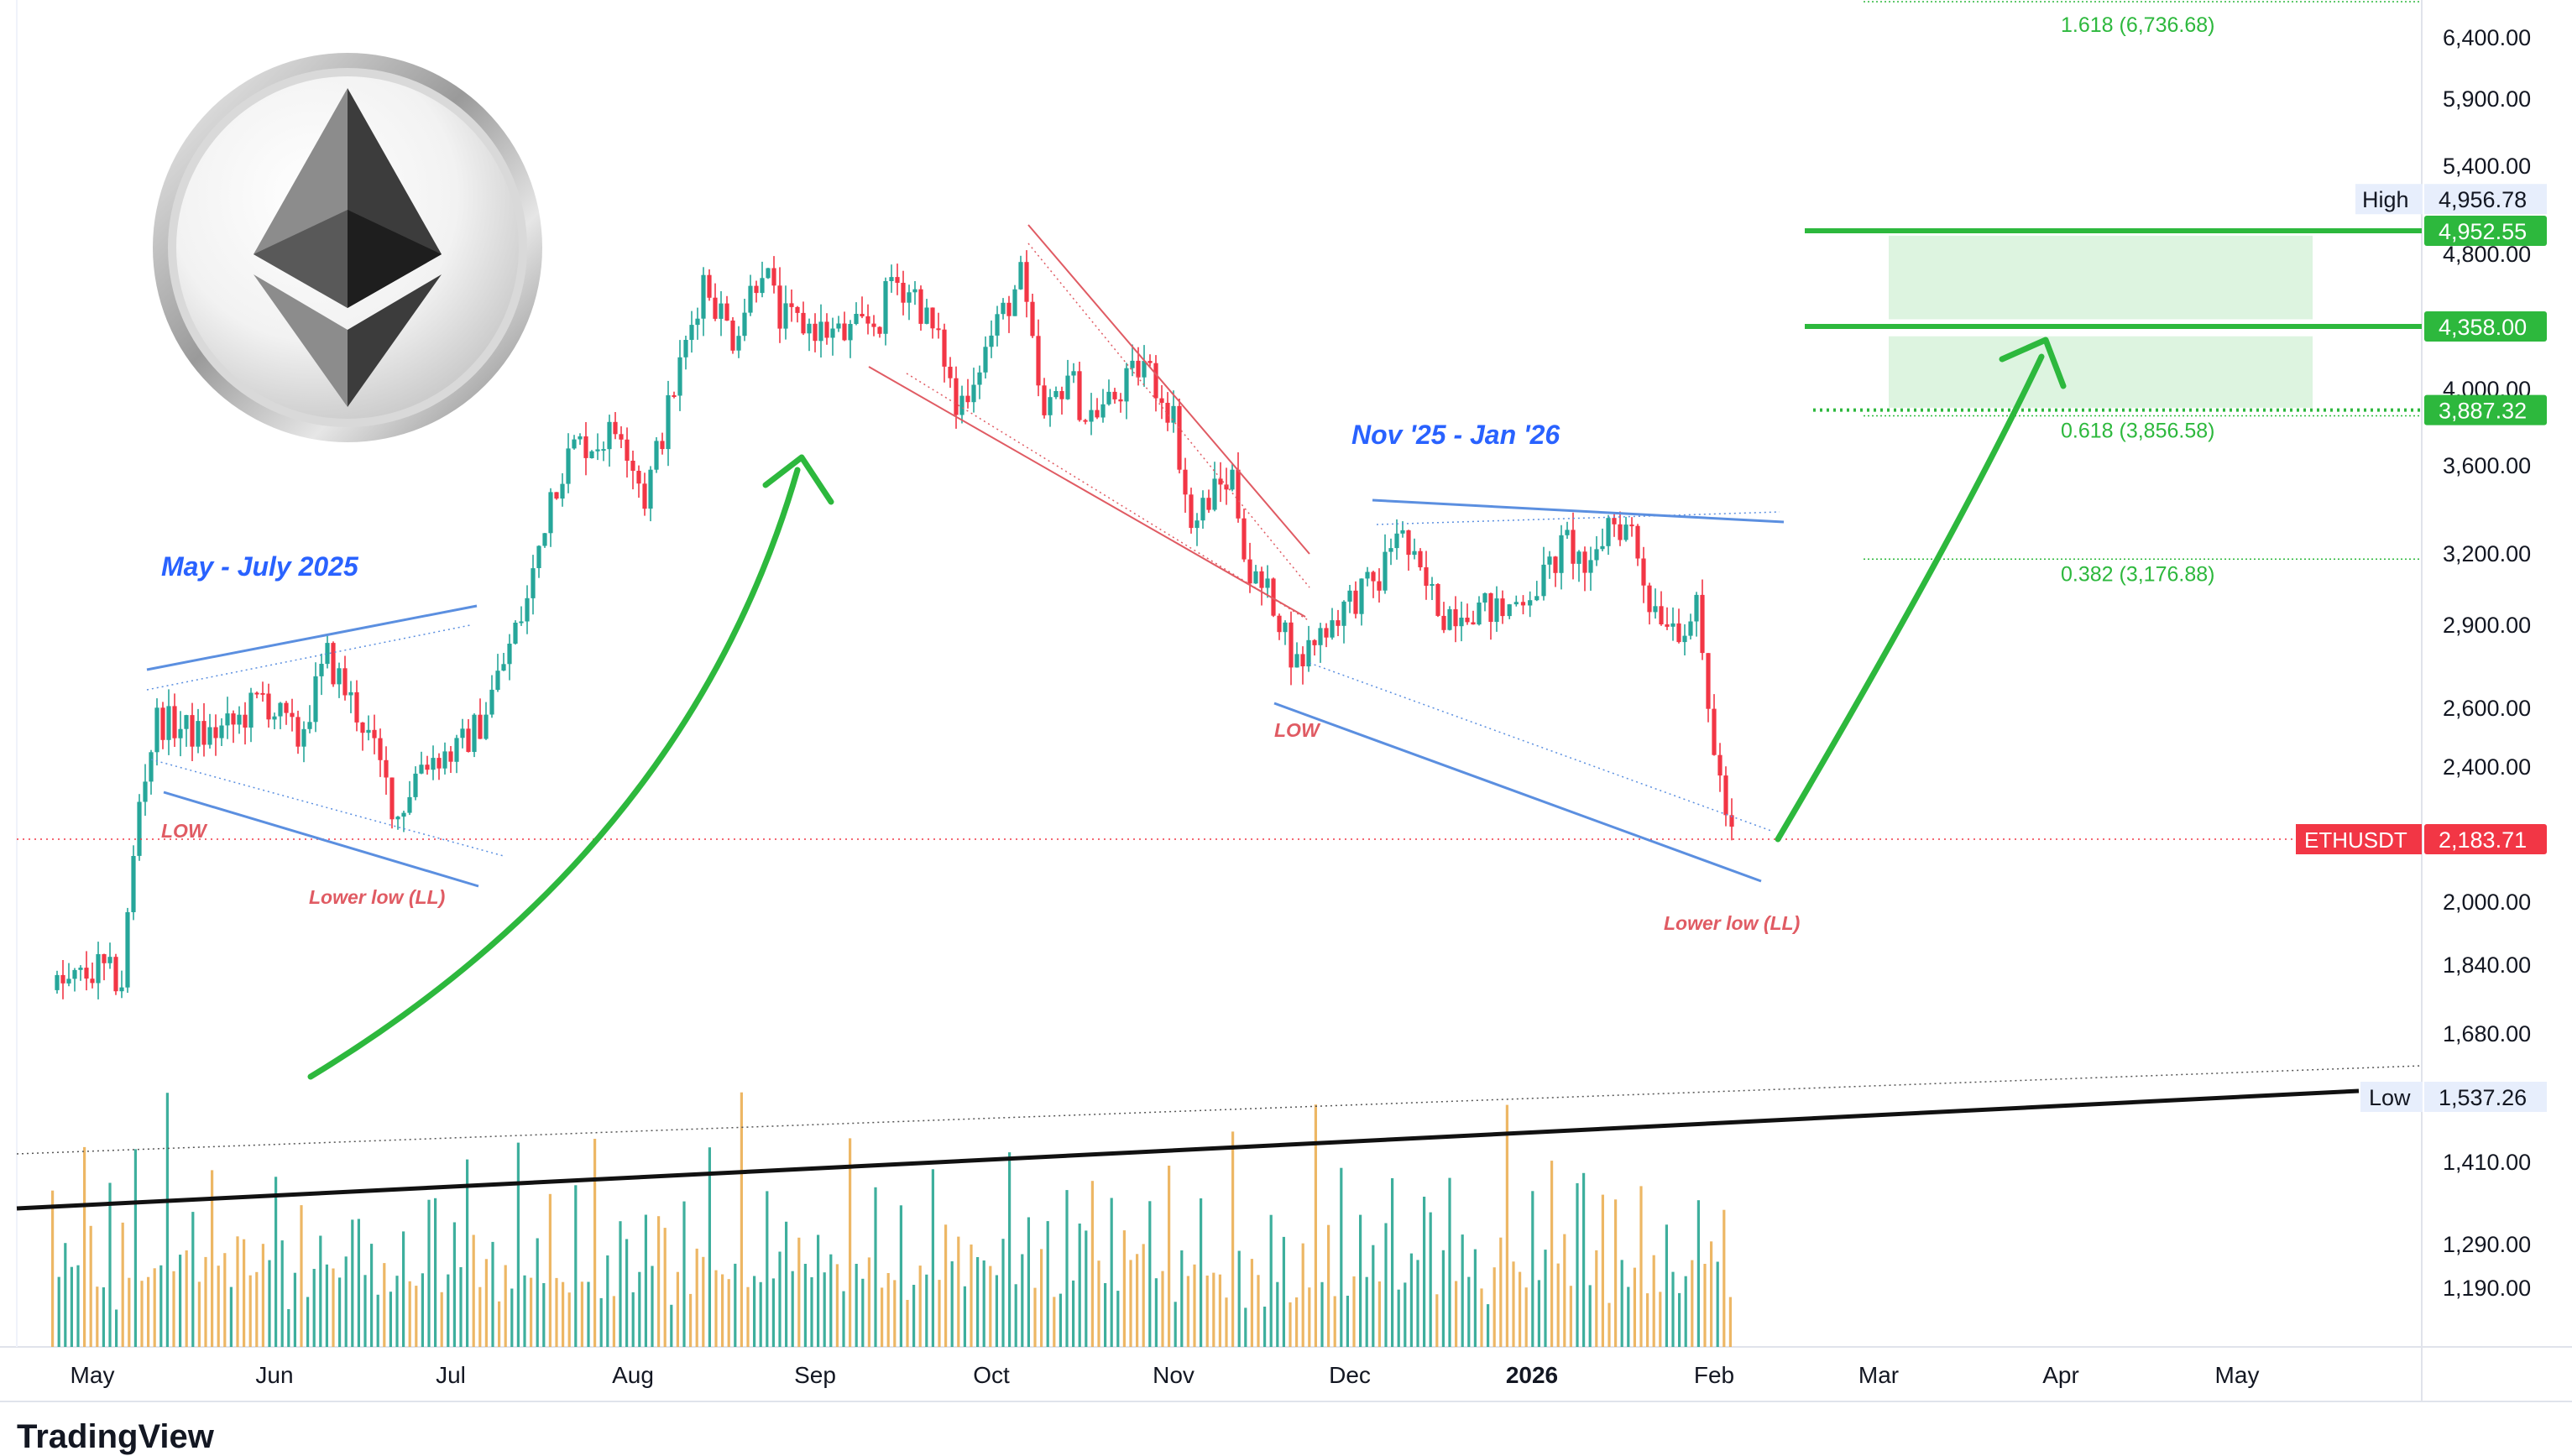 Image resolution: width=2572 pixels, height=1456 pixels. Describe the element at coordinates (2487, 767) in the screenshot. I see `price-tick-label: 2,400.00` at that location.